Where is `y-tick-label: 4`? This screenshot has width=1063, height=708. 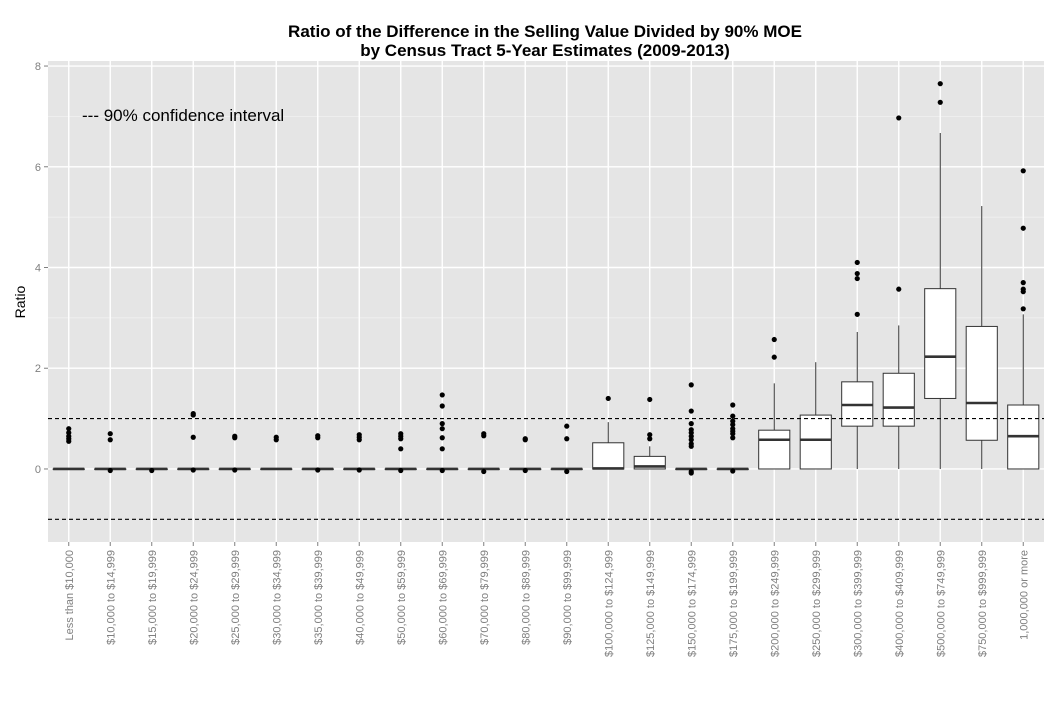
y-tick-label: 4 is located at coordinates (38, 269).